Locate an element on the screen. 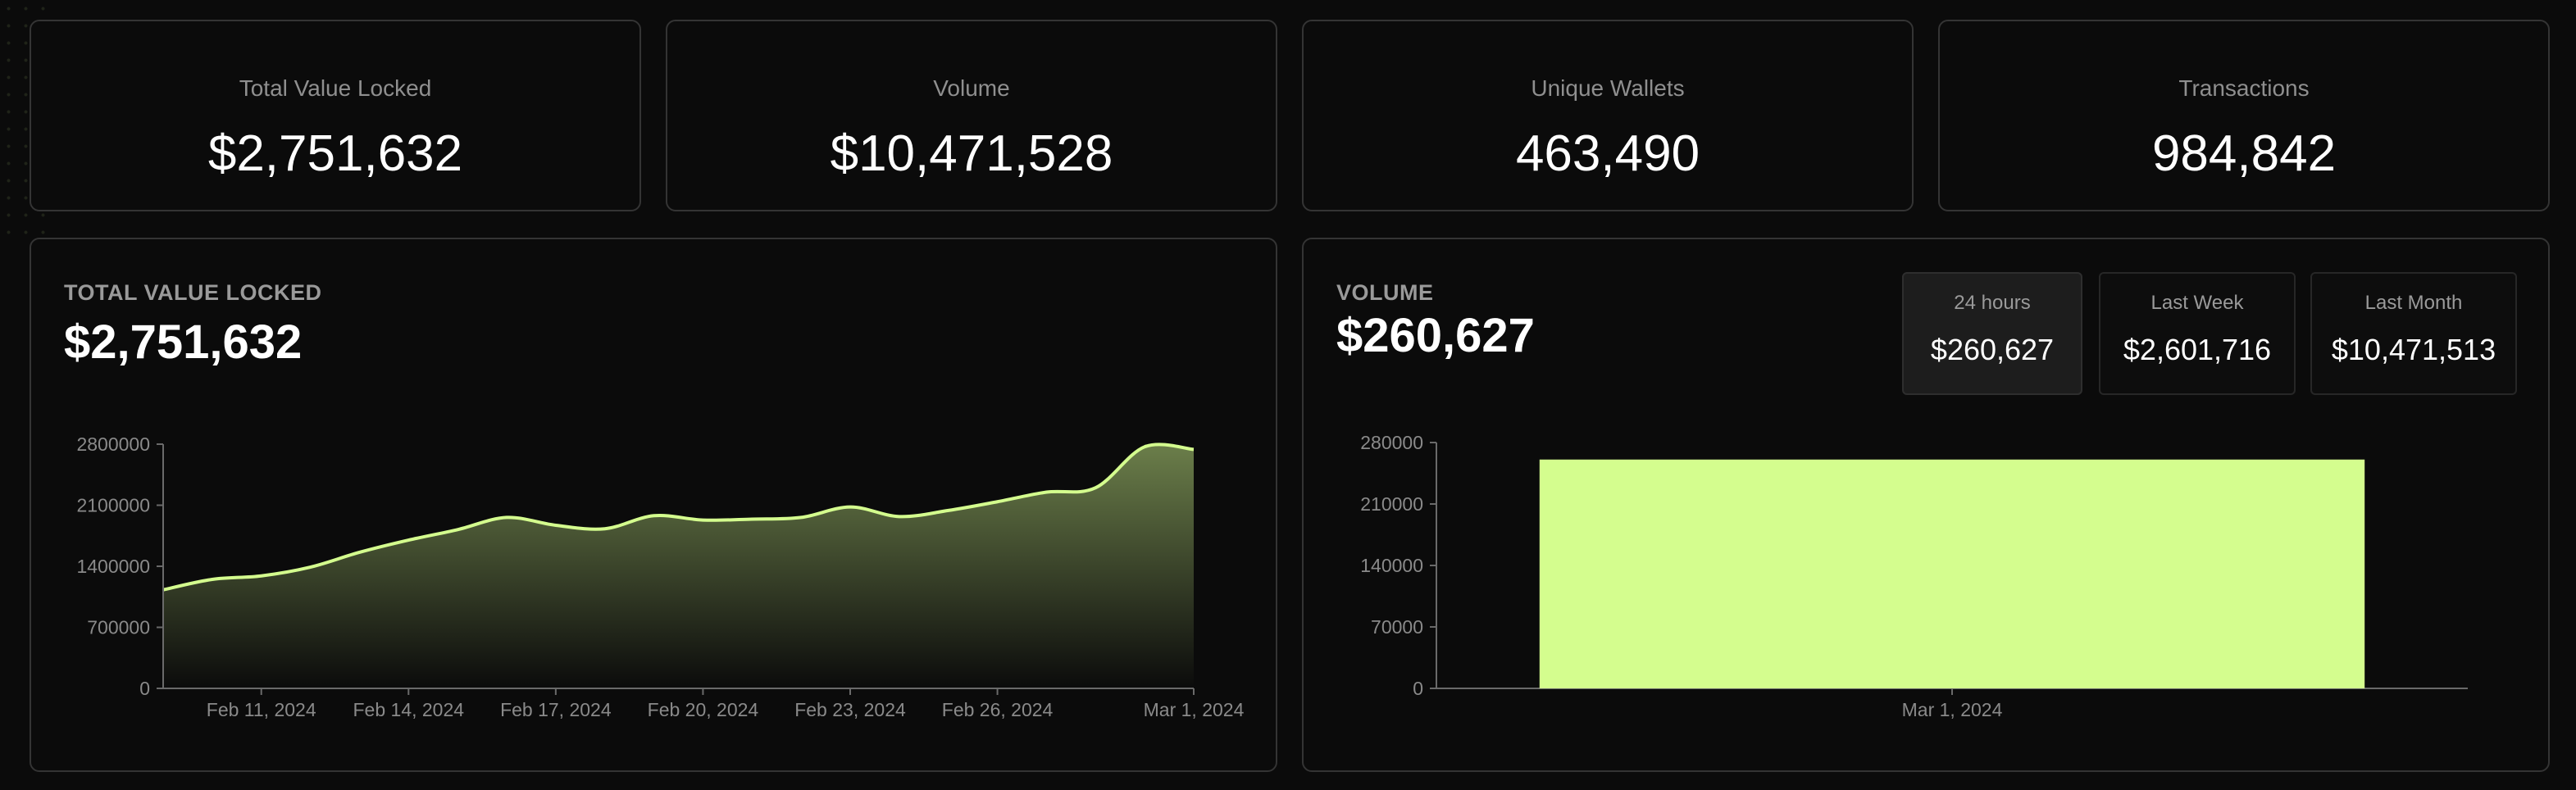 This screenshot has height=790, width=2576. tvl-area-fill is located at coordinates (679, 566).